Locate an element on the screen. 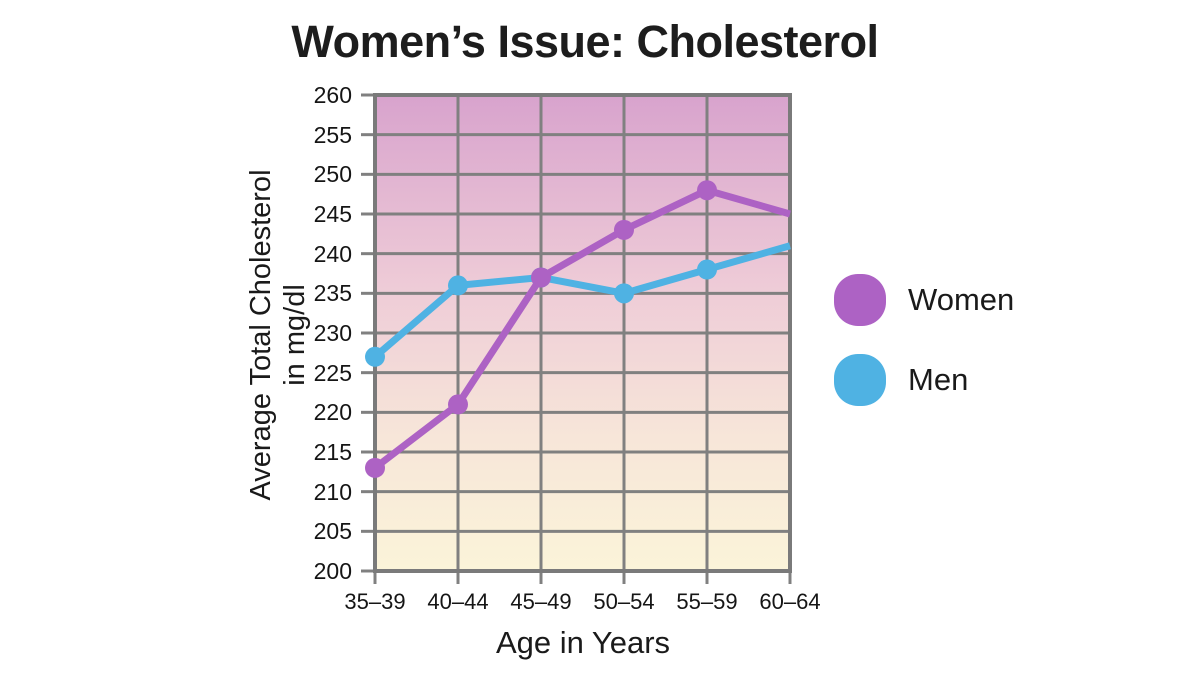 The width and height of the screenshot is (1200, 675). y-axis-title-line2: in mg/dl is located at coordinates (295, 335).